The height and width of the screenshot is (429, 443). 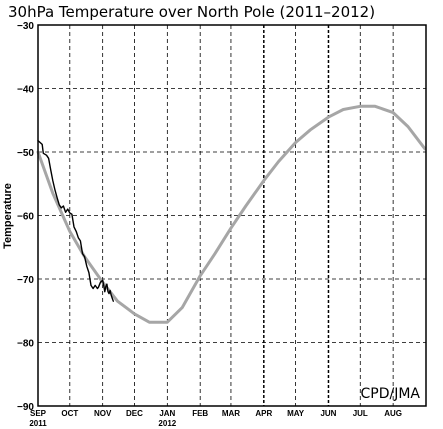 I want to click on y-tick-label: −70, so click(x=25, y=280).